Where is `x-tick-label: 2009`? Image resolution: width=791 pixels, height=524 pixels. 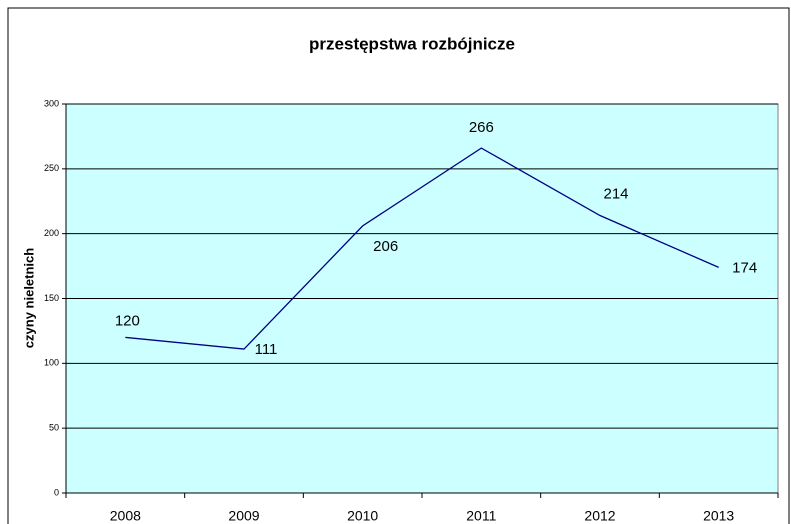 x-tick-label: 2009 is located at coordinates (243, 516).